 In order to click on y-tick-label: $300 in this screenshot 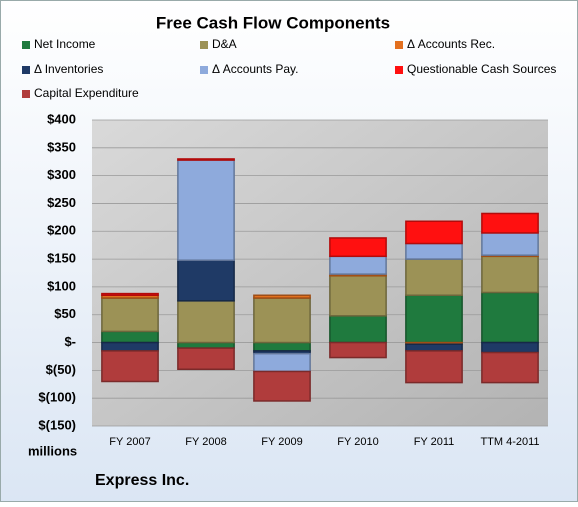, I will do `click(61, 174)`.